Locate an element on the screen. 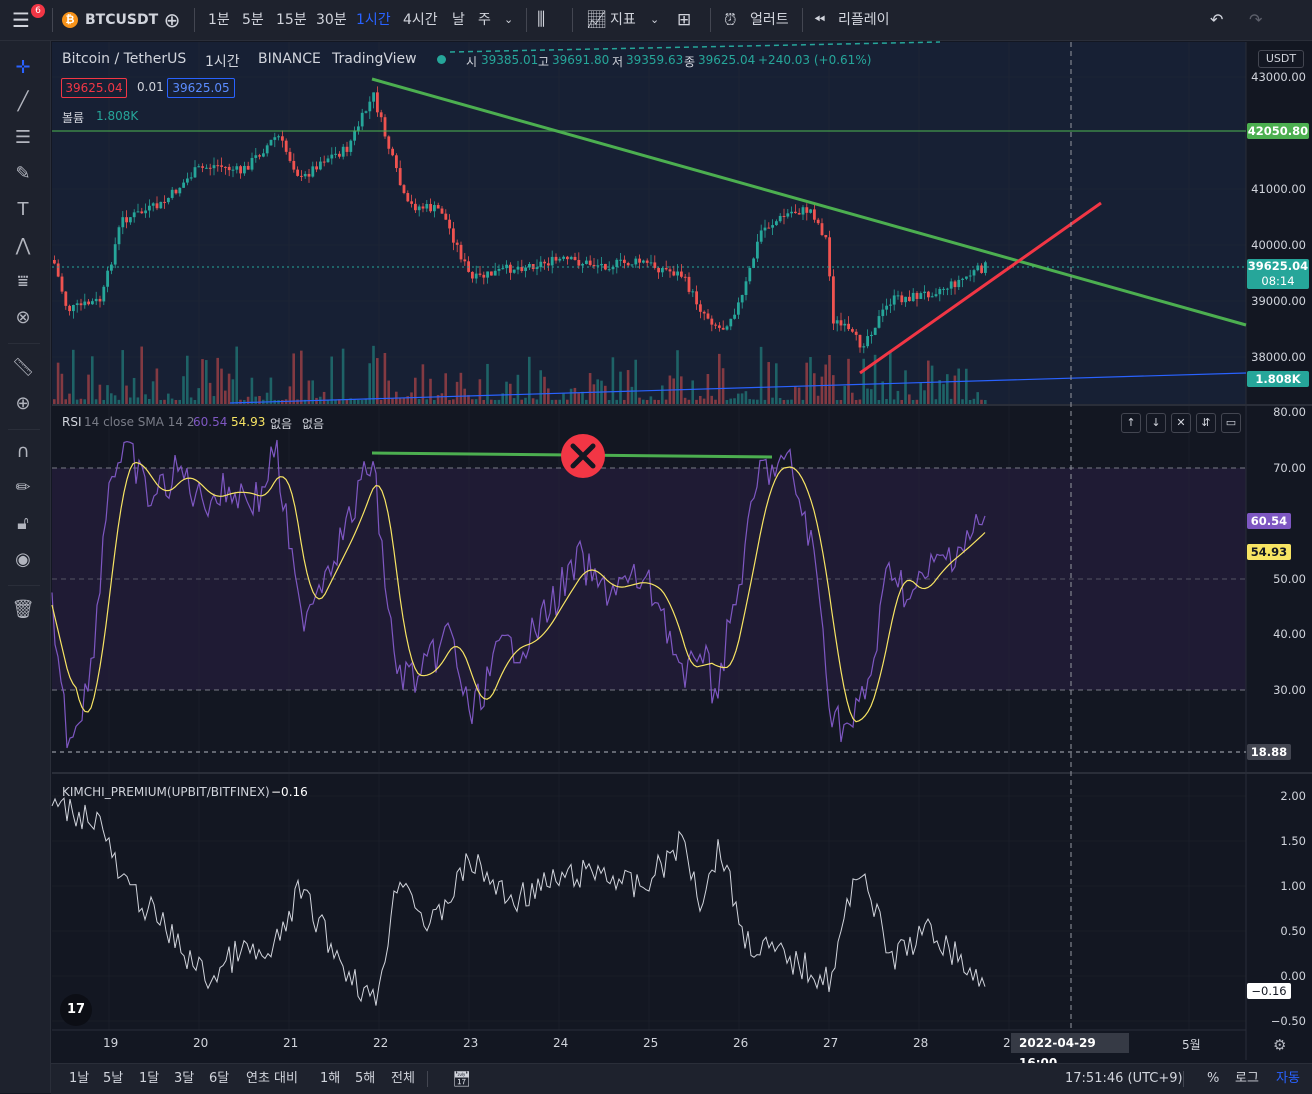 This screenshot has width=1312, height=1094. symbol-title: Bitcoin / TetherUS is located at coordinates (124, 59).